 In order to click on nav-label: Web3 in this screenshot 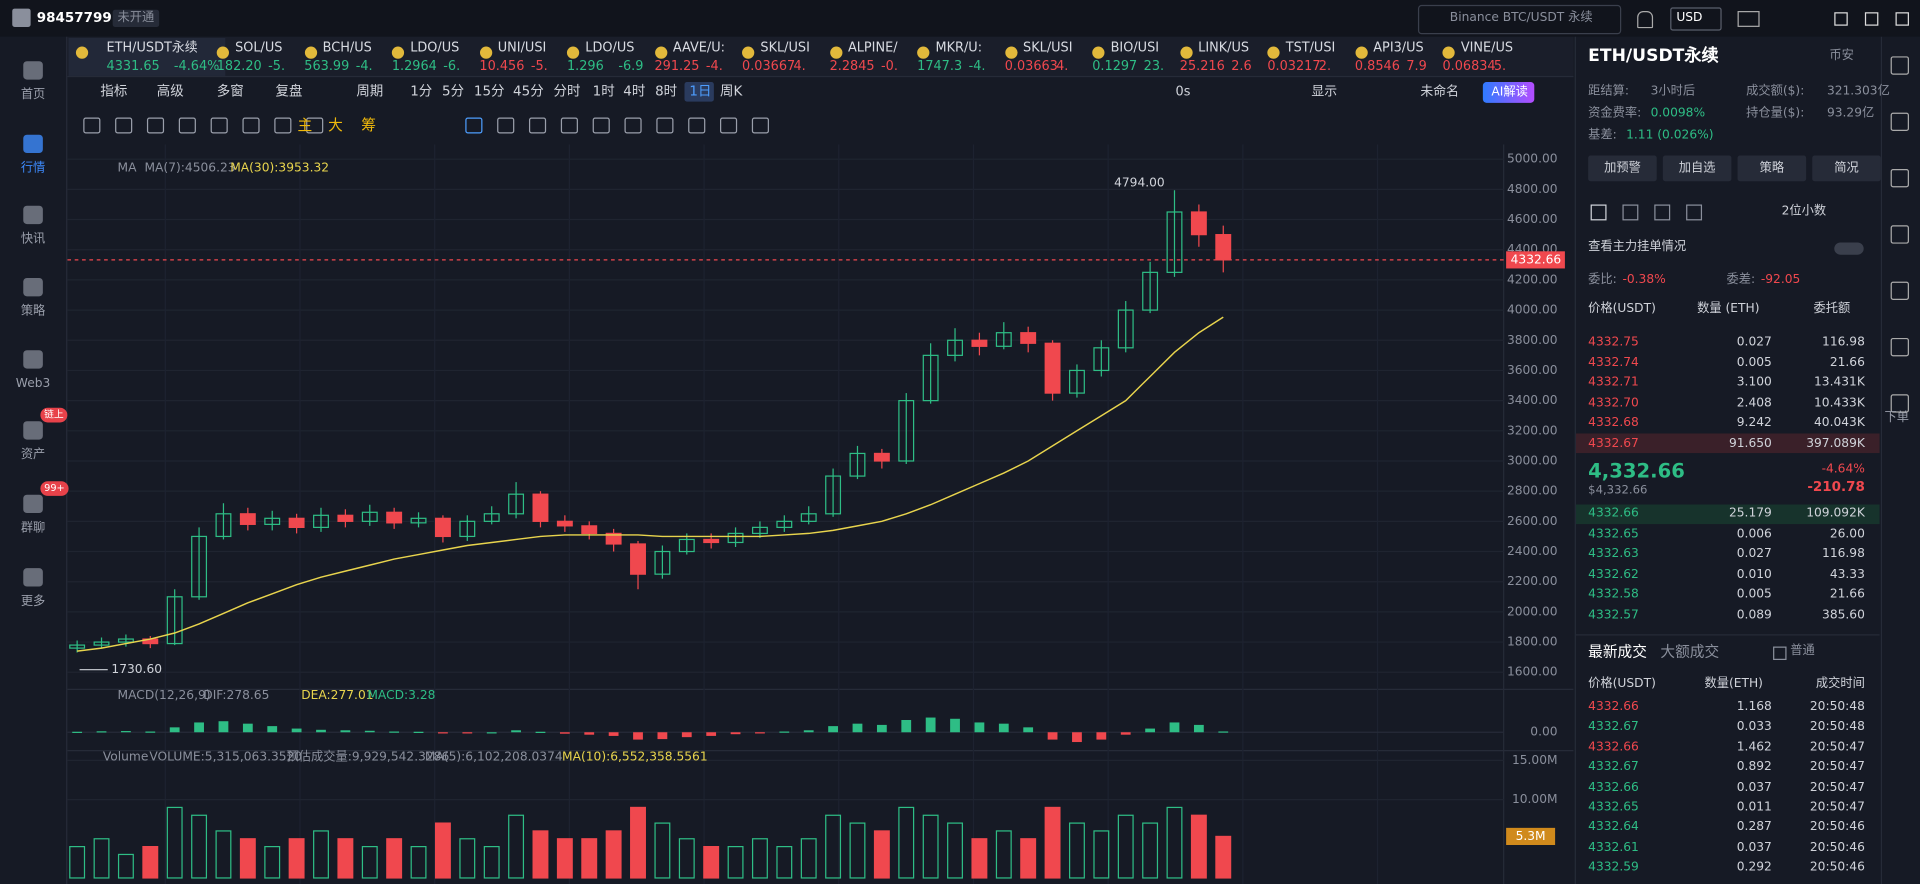, I will do `click(33, 384)`.